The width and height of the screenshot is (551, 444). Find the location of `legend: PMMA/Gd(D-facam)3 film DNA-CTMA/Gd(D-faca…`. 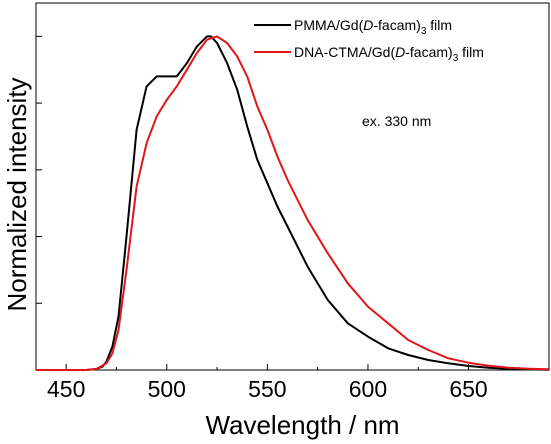

legend: PMMA/Gd(D-facam)3 film DNA-CTMA/Gd(D-faca… is located at coordinates (369, 40).